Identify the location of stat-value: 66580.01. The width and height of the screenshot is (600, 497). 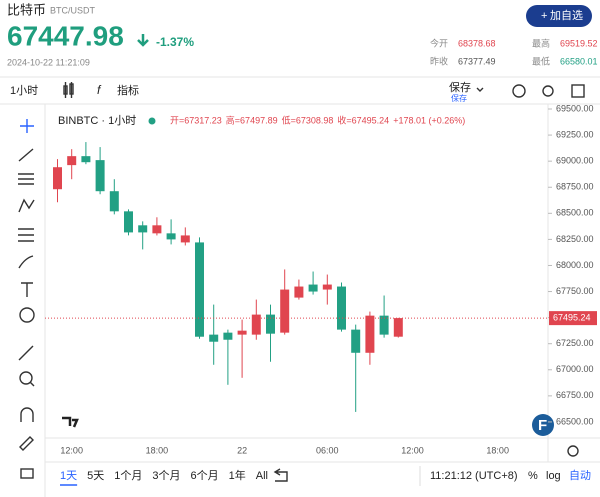
(579, 61).